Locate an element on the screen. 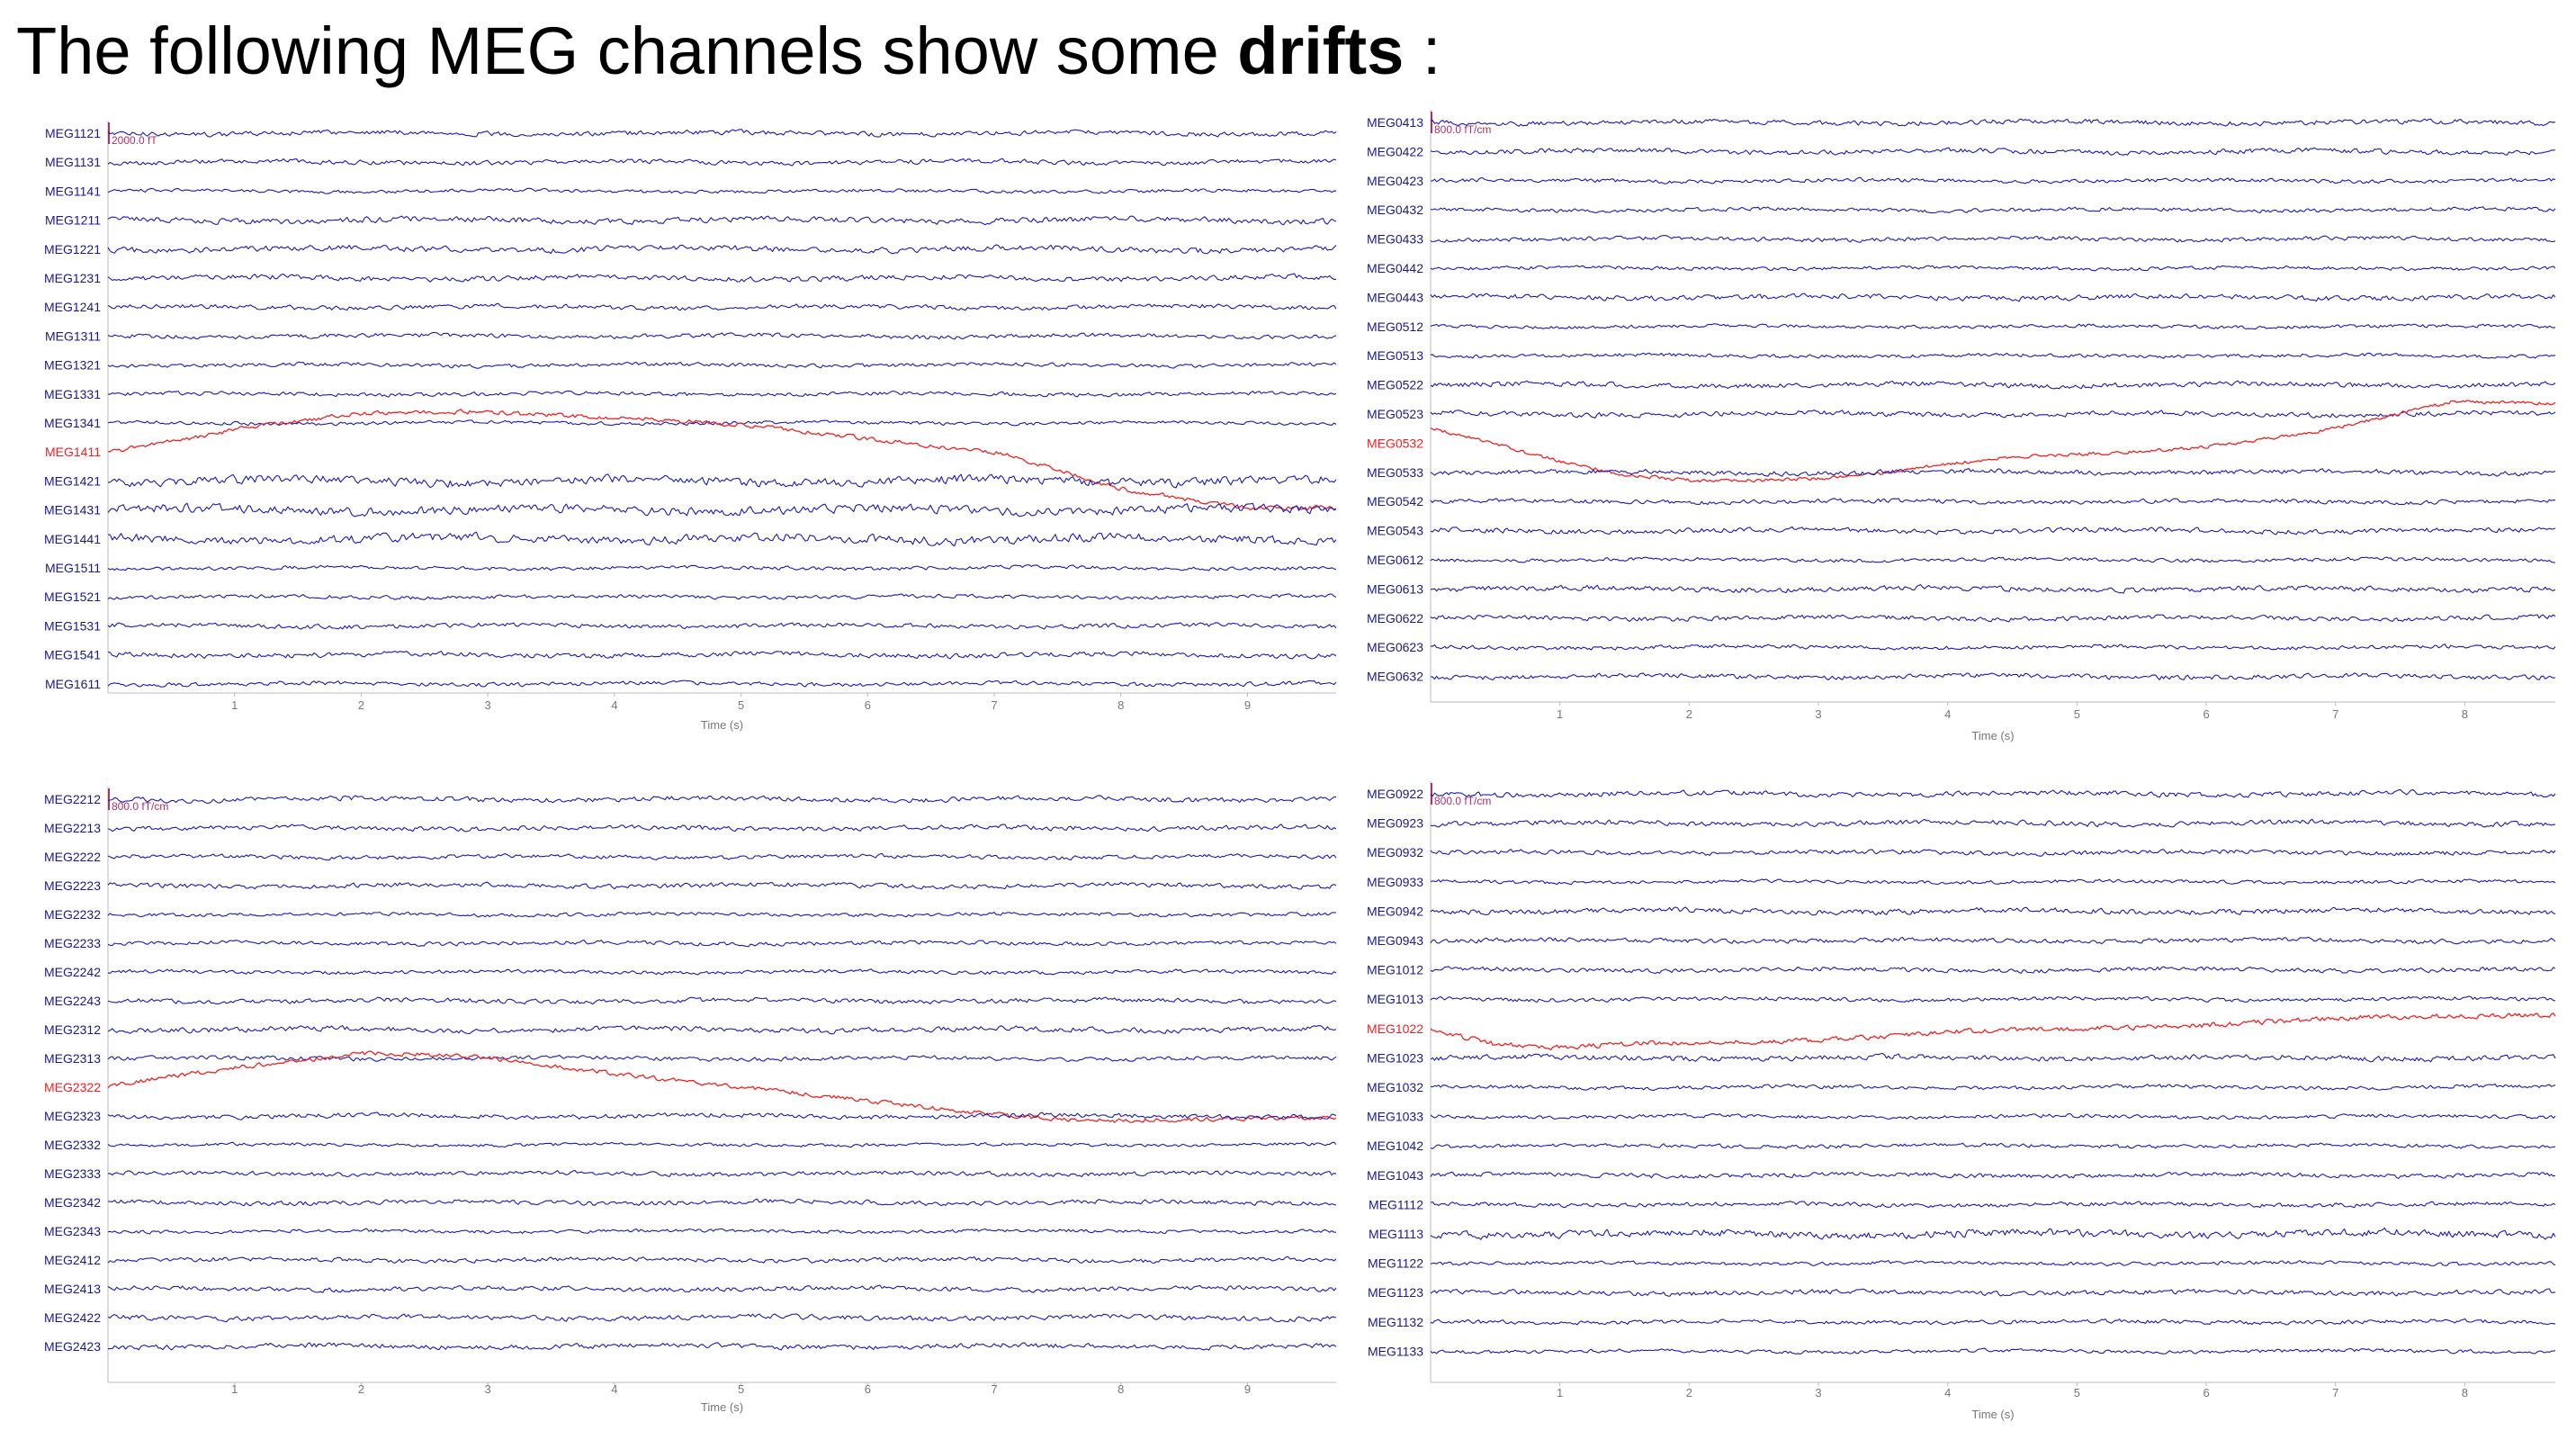 This screenshot has height=1431, width=2576. channel-label: MEG2242 is located at coordinates (73, 972).